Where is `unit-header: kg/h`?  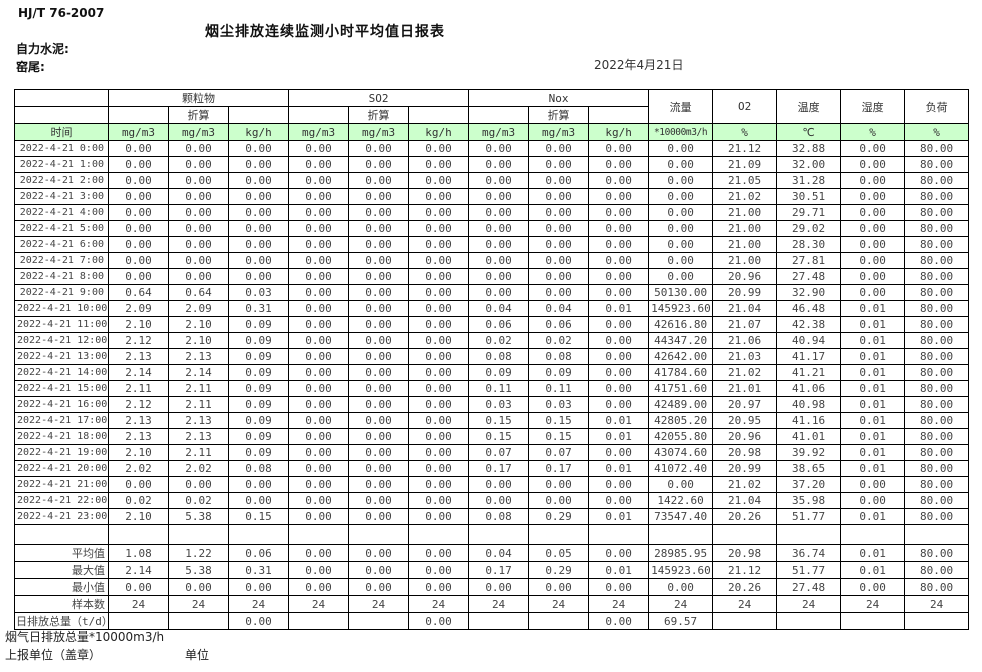
unit-header: kg/h is located at coordinates (258, 132).